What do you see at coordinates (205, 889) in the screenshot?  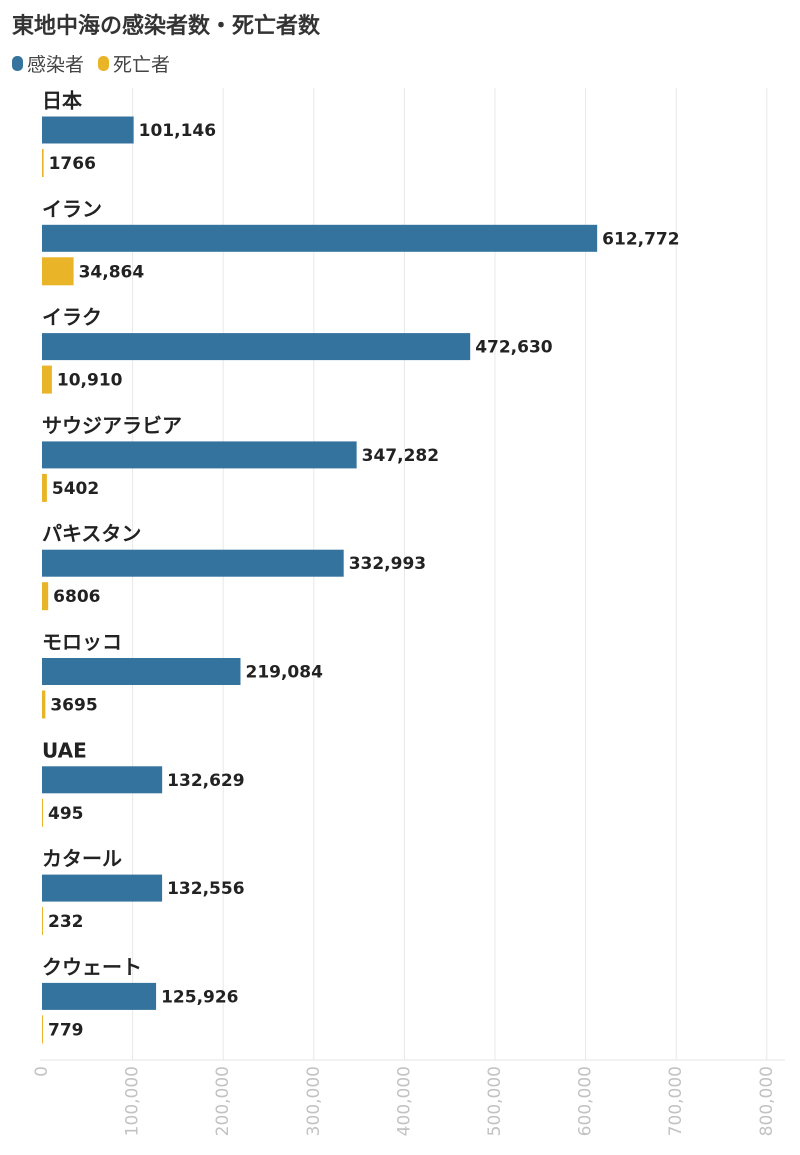 I see `data-label-infected: 132,556` at bounding box center [205, 889].